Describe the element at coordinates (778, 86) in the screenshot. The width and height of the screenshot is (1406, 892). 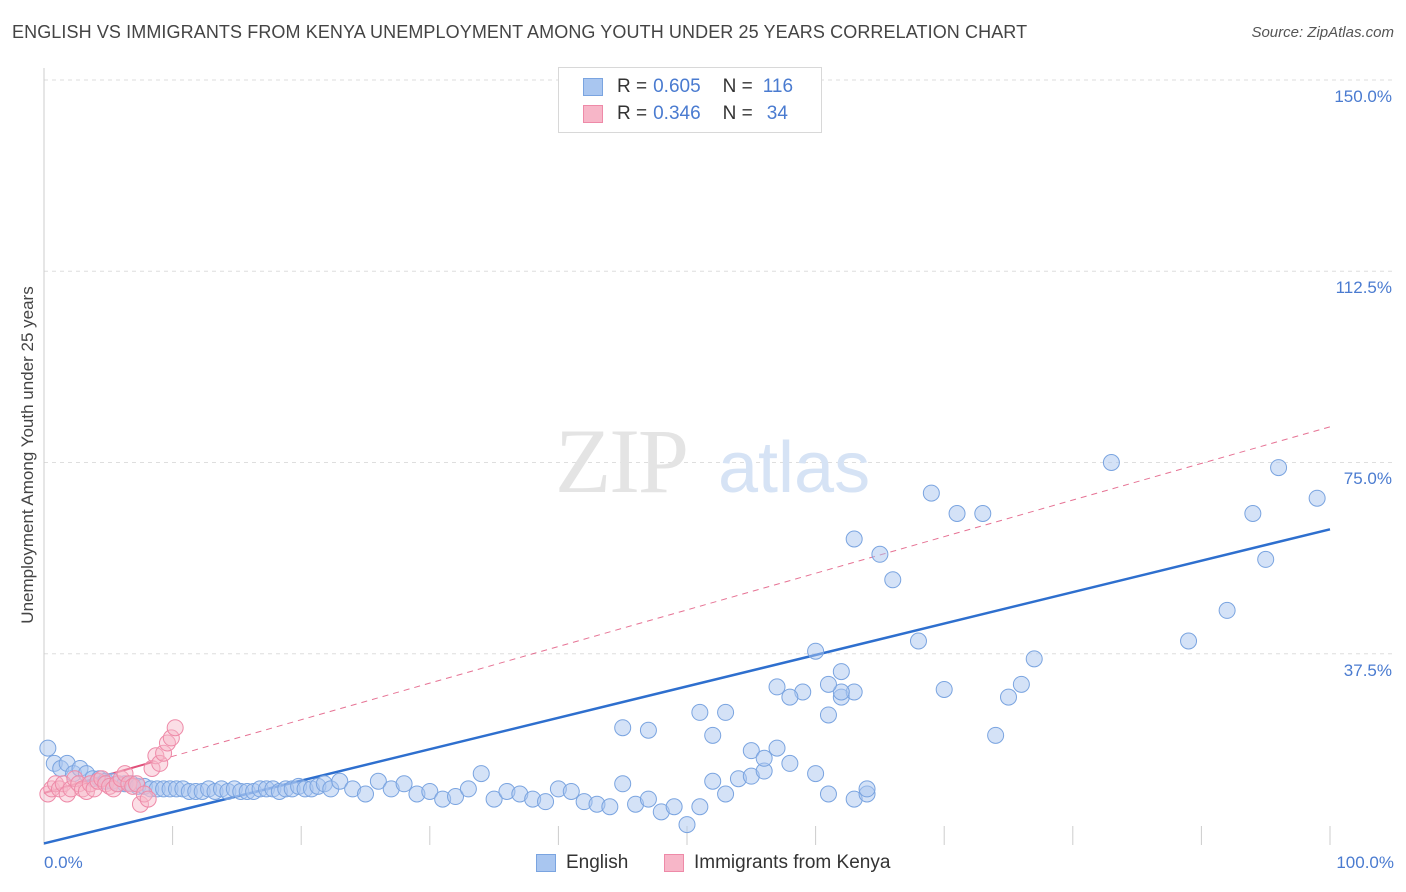
I see `english-n-value: 116` at that location.